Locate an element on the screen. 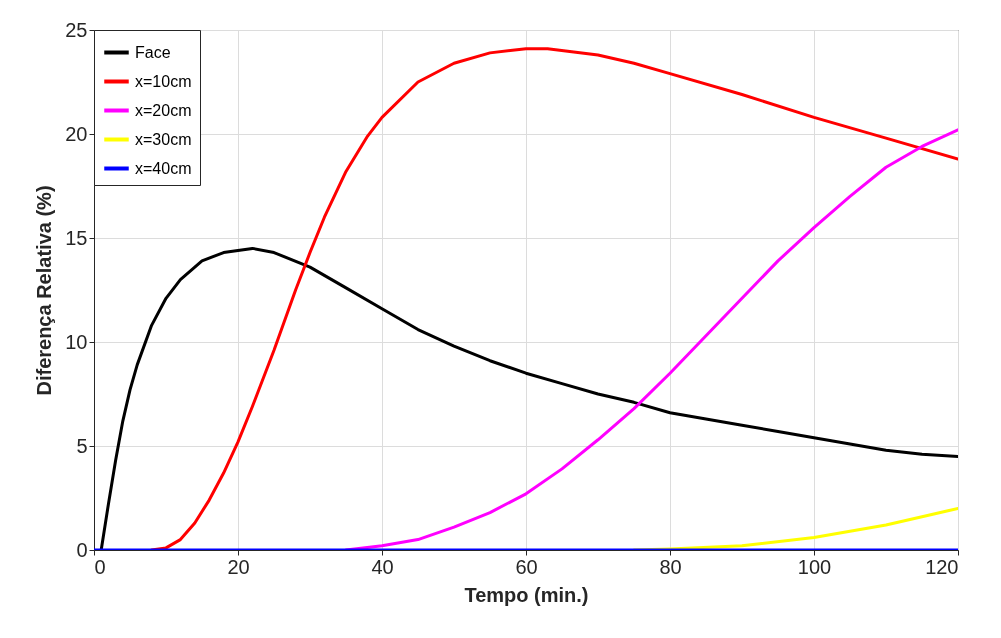 This screenshot has width=1001, height=638. legend-label: x=40cm is located at coordinates (163, 168).